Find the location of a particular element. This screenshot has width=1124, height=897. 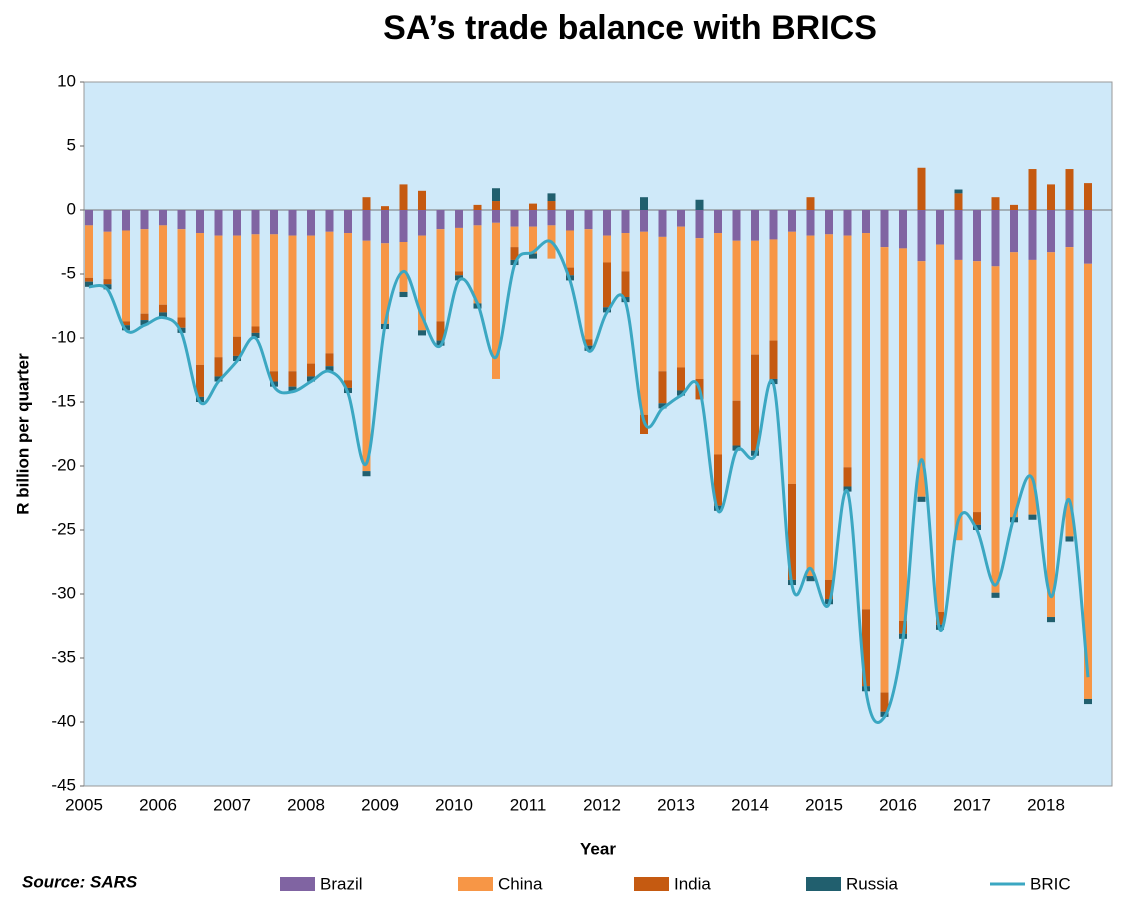

y-tick-label: 0 is located at coordinates (71, 208).